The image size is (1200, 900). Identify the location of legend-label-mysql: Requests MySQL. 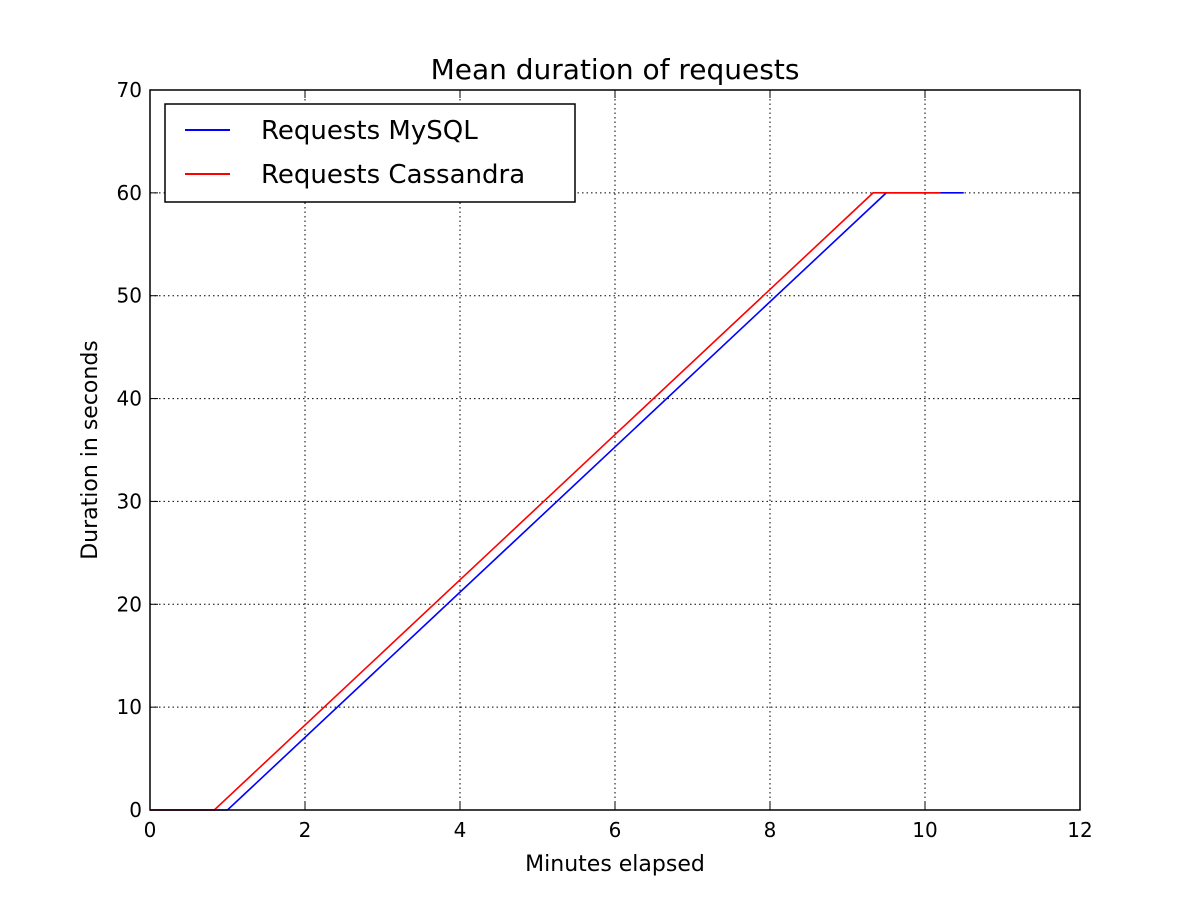
(369, 131).